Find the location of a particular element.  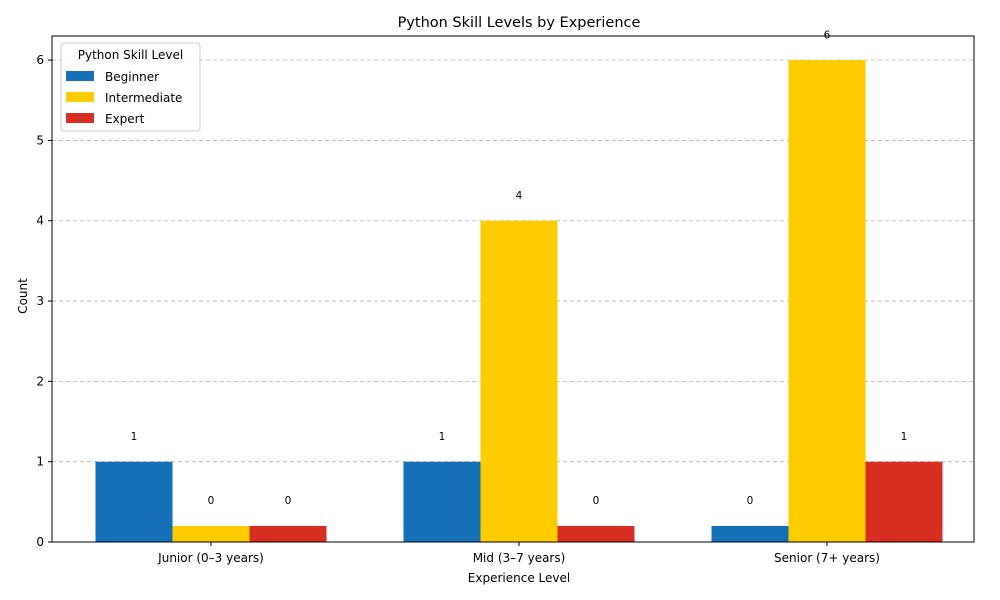

legend-items: Beginner Intermediate Expert is located at coordinates (124, 98).